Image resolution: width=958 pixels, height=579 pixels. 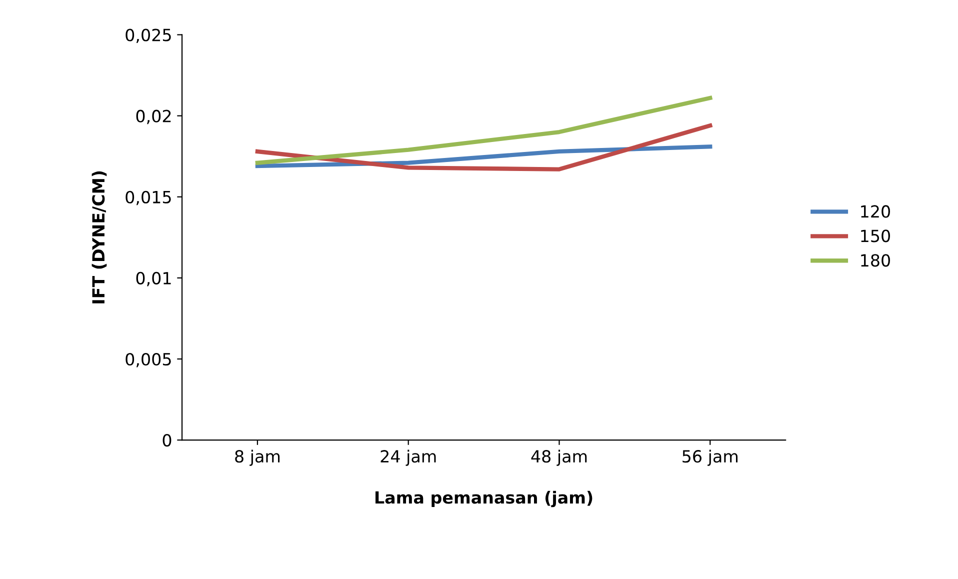 I want to click on legend-label: 150, so click(x=875, y=236).